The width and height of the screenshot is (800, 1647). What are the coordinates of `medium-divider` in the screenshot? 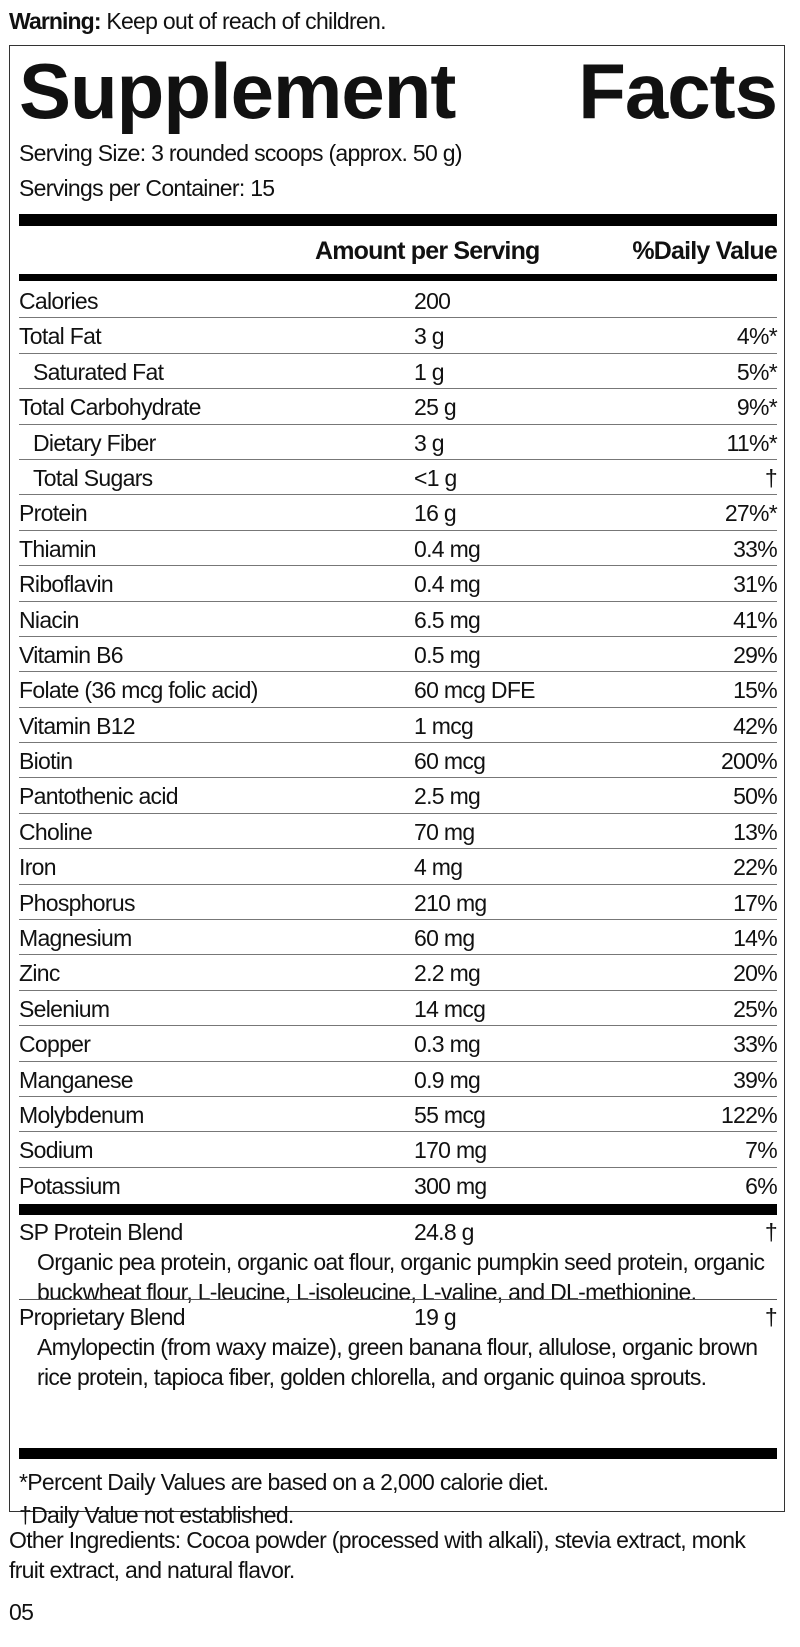 It's located at (398, 277).